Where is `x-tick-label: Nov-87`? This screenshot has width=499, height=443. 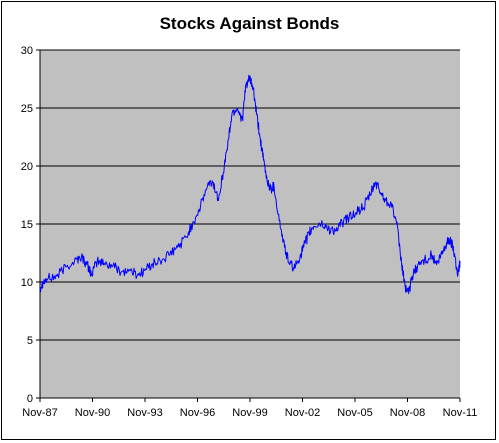
x-tick-label: Nov-87 is located at coordinates (39, 413).